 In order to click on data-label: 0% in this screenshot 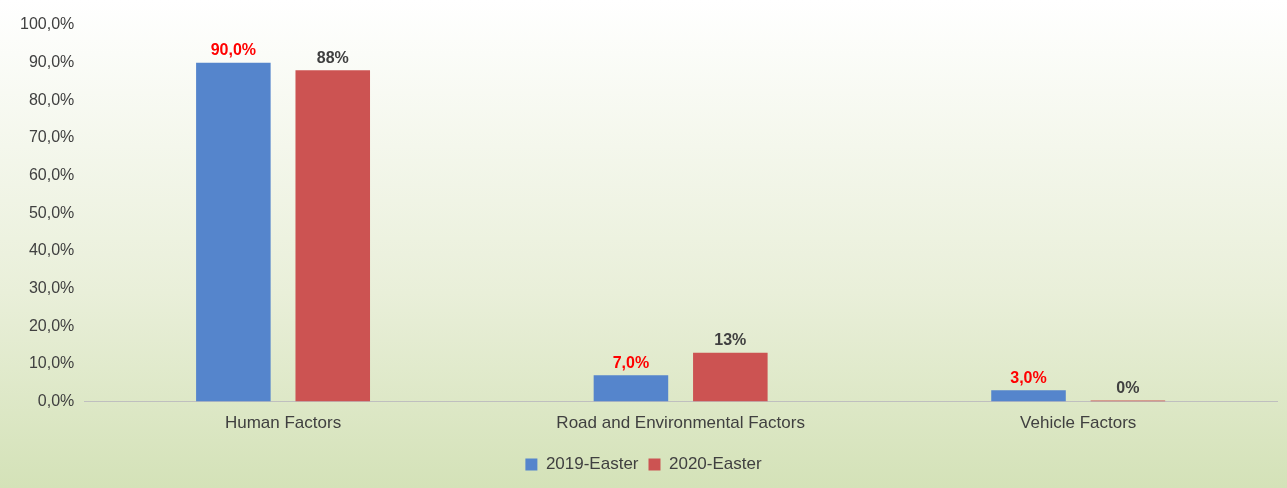, I will do `click(1128, 388)`.